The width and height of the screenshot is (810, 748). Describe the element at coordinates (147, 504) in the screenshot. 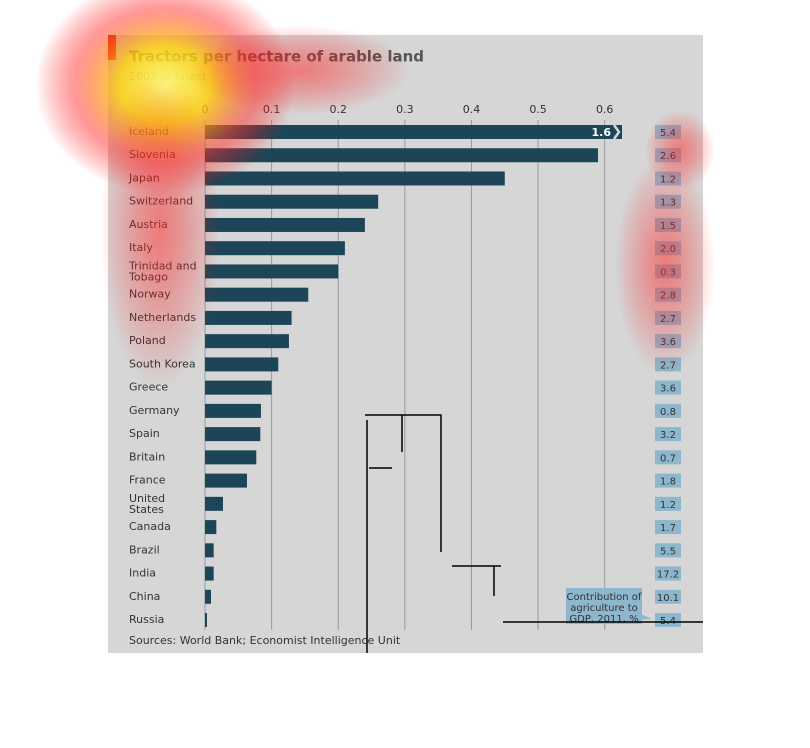

I see `category-label: United States` at that location.